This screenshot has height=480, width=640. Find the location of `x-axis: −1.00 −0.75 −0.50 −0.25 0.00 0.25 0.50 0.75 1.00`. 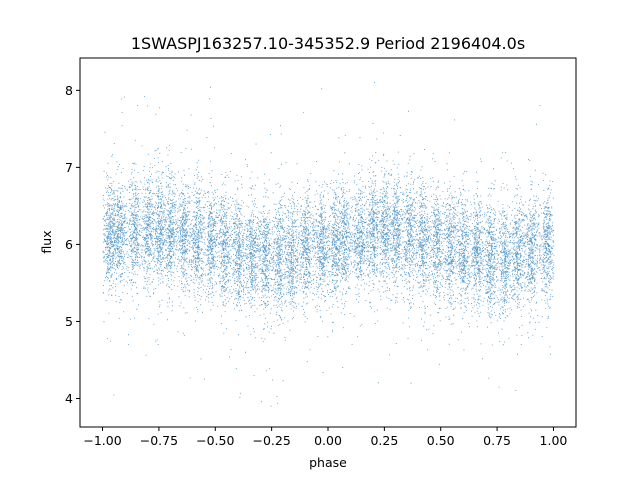

x-axis: −1.00 −0.75 −0.50 −0.25 0.00 0.25 0.50 0.75 1.00 is located at coordinates (325, 437).